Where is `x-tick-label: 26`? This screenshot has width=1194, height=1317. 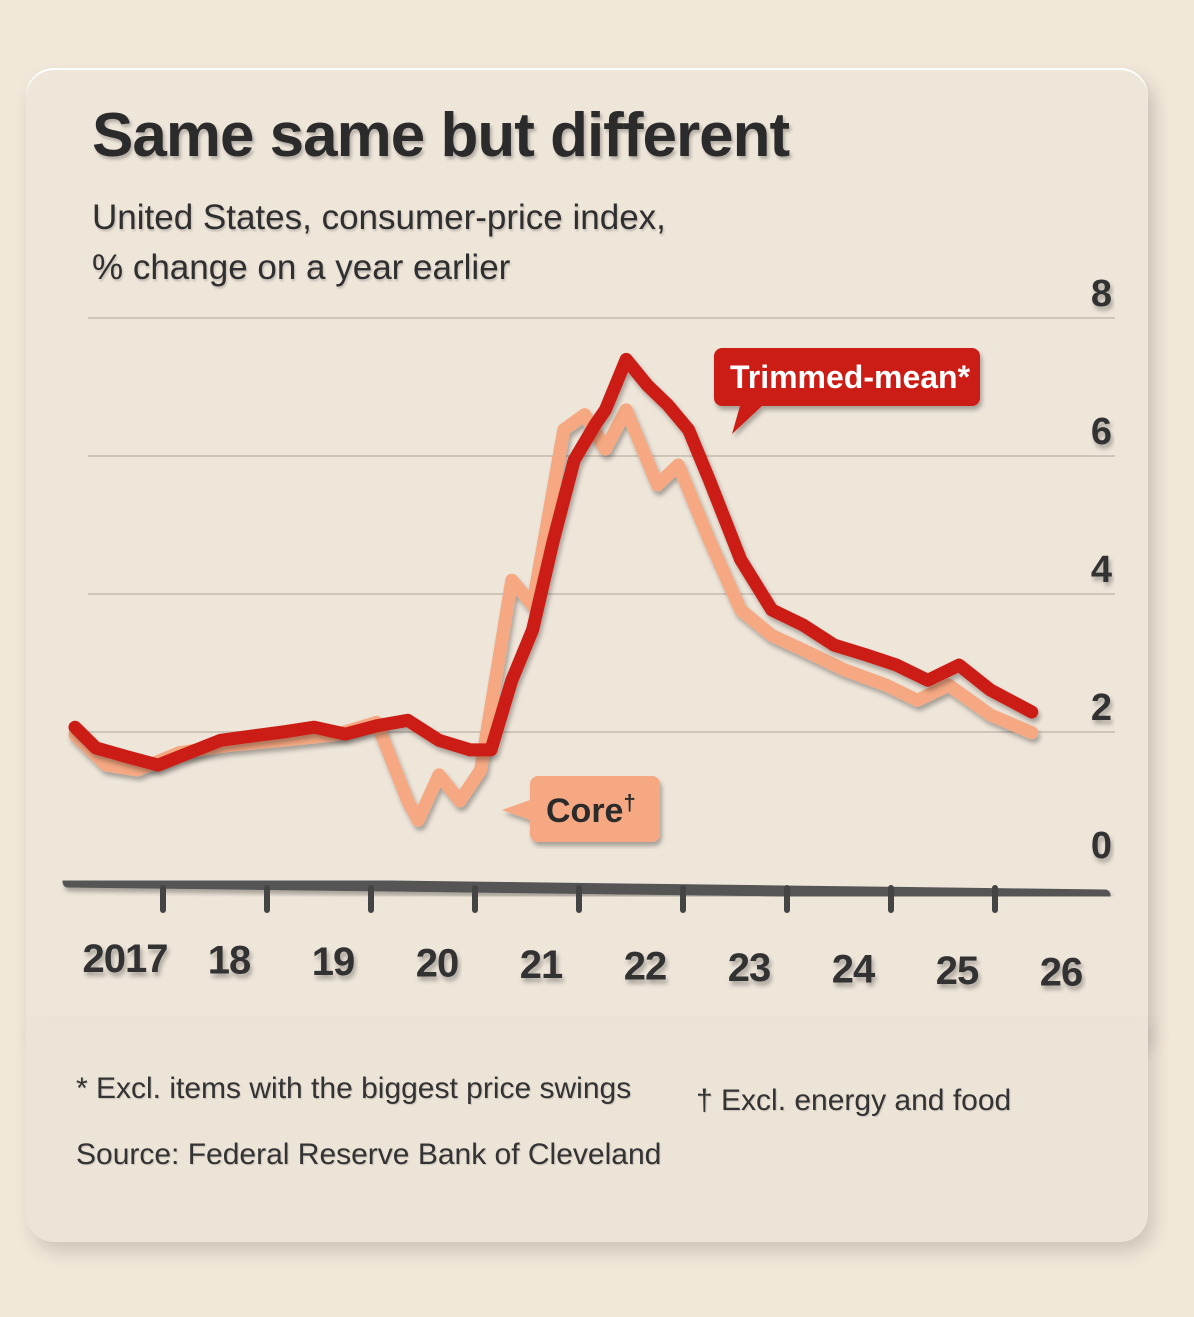
x-tick-label: 26 is located at coordinates (1061, 973).